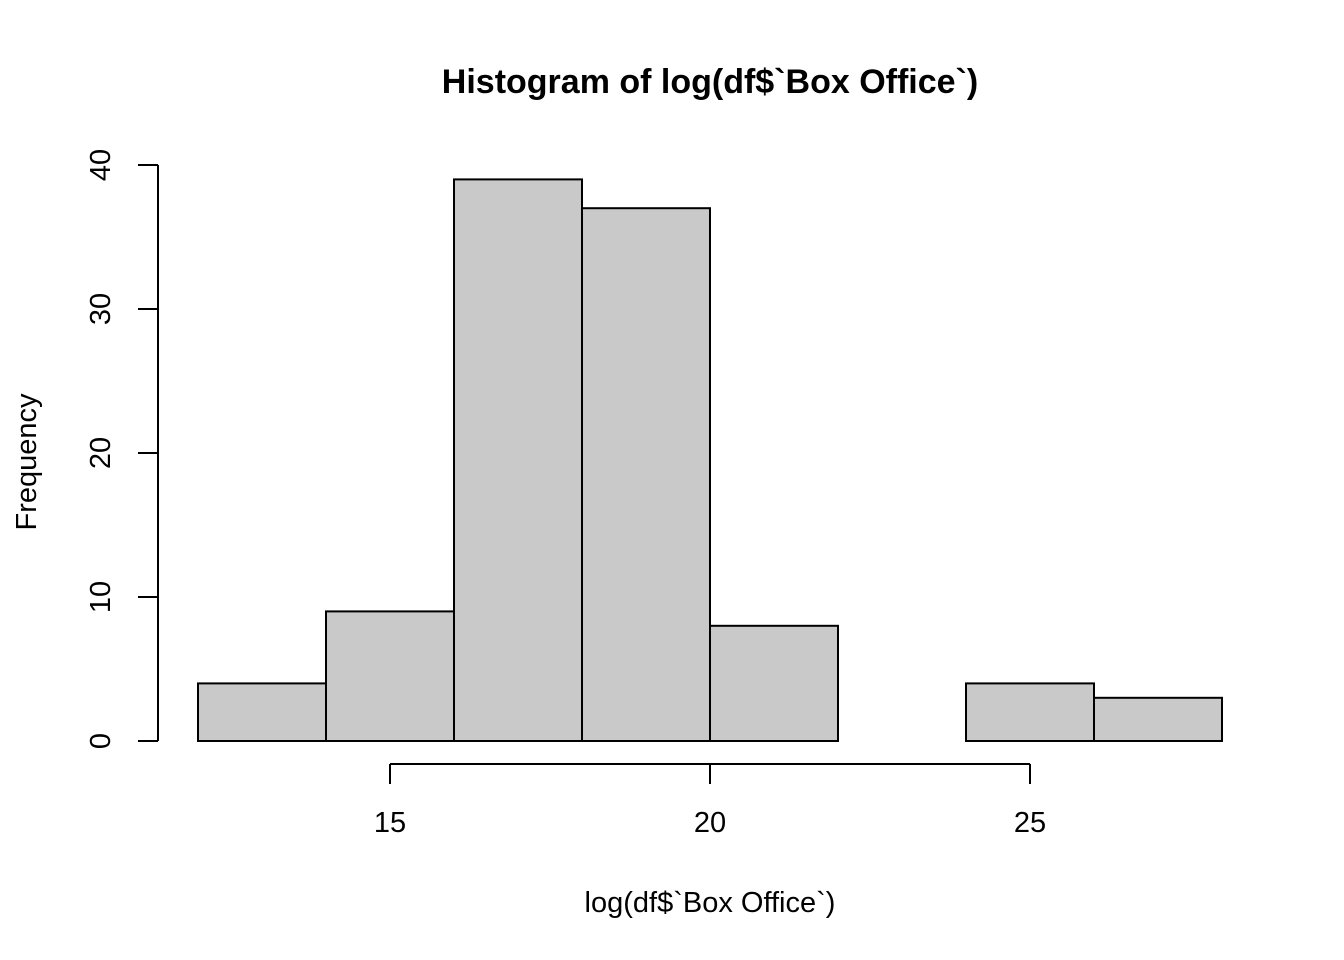 This screenshot has height=960, width=1344. Describe the element at coordinates (27, 462) in the screenshot. I see `y-axis-label: Frequency` at that location.